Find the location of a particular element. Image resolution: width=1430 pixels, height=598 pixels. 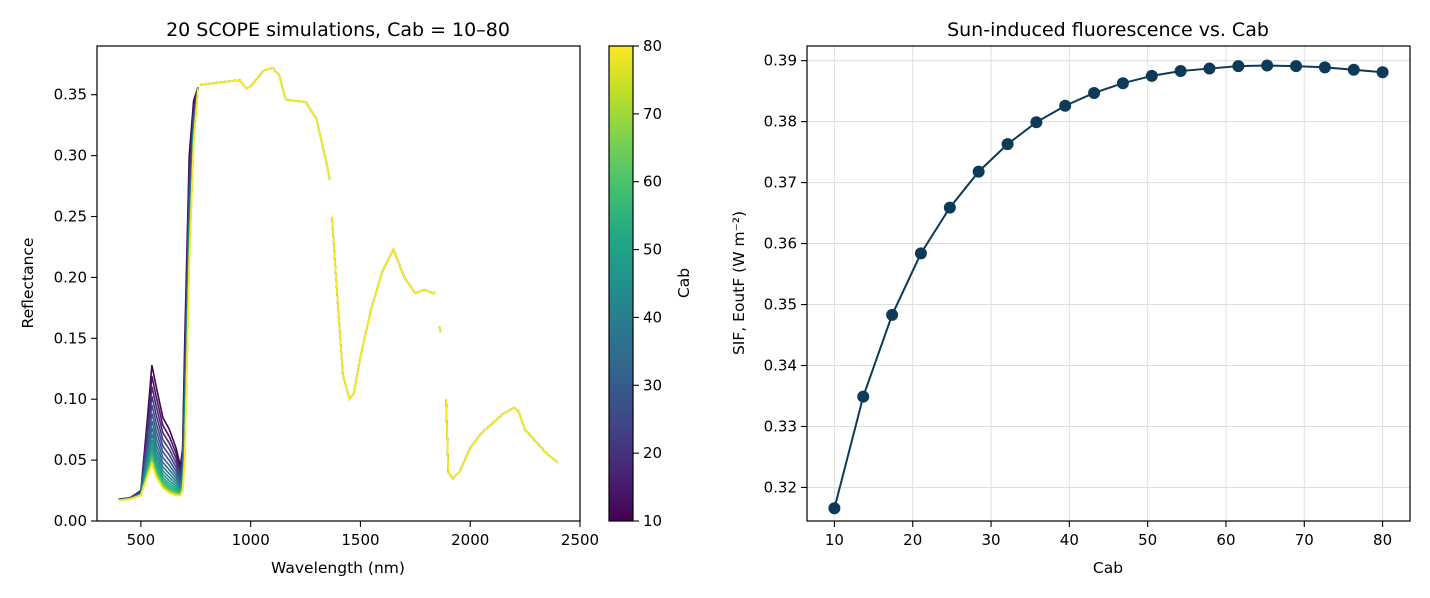

left-y-axis-label: Reflectance is located at coordinates (28, 283).